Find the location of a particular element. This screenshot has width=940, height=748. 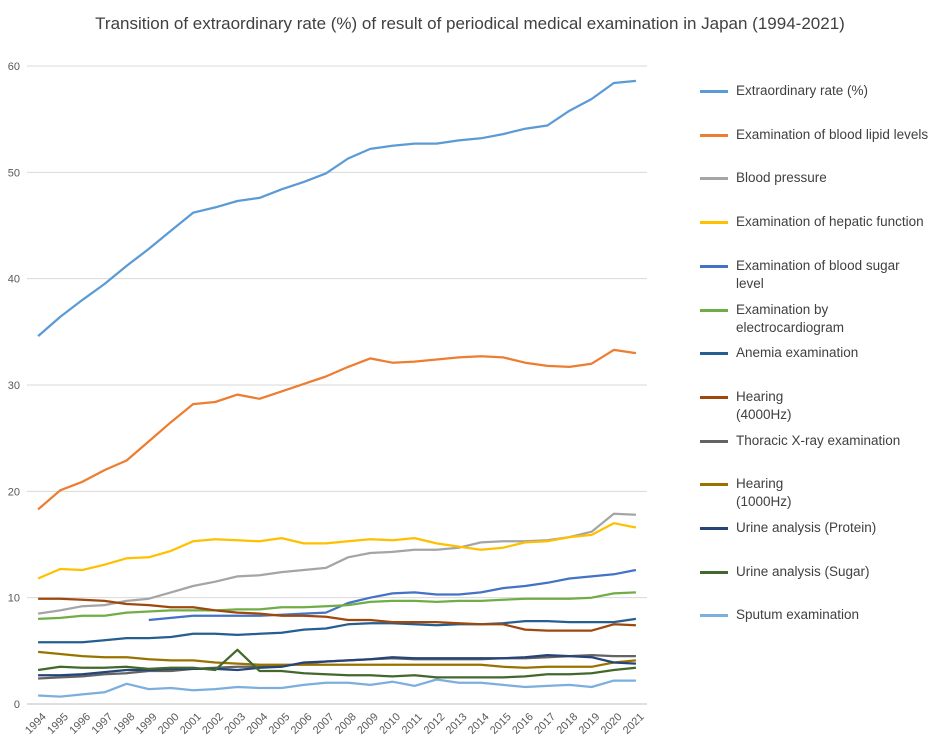

x-tick-label: 2017 is located at coordinates (545, 724).